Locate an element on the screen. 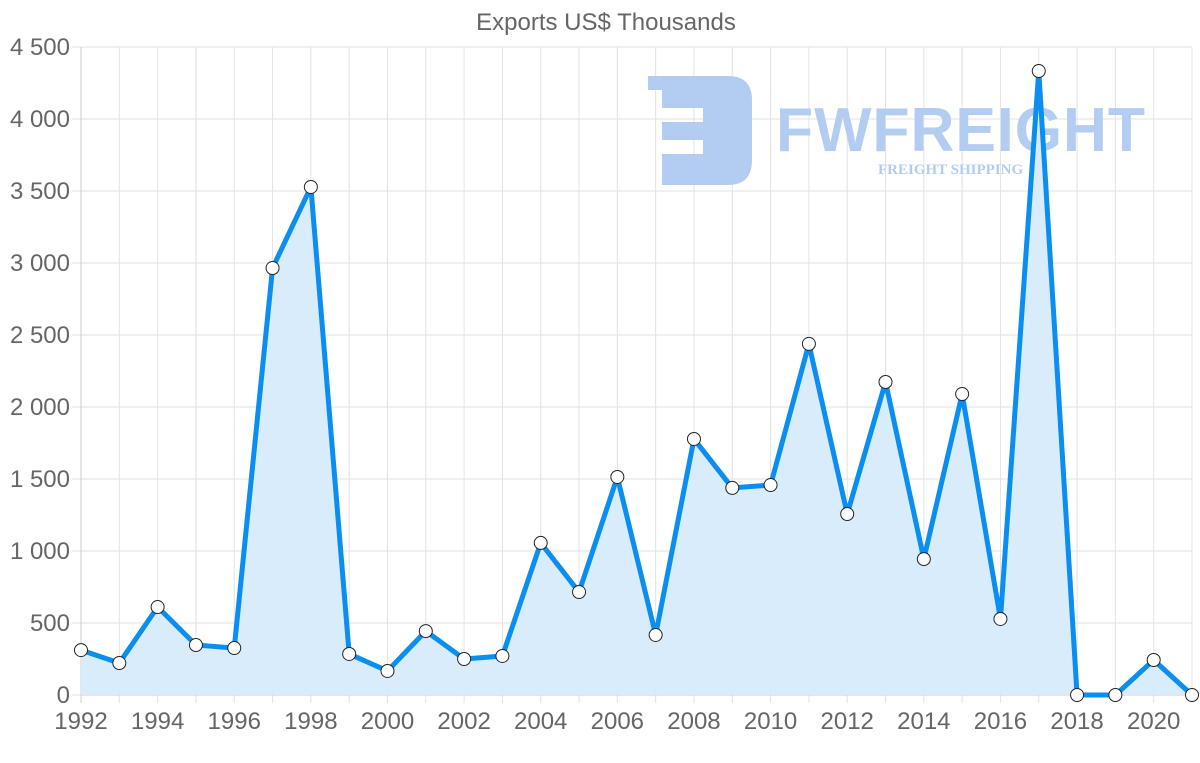  watermark-tagline: FREIGHT SHIPPING is located at coordinates (950, 170).